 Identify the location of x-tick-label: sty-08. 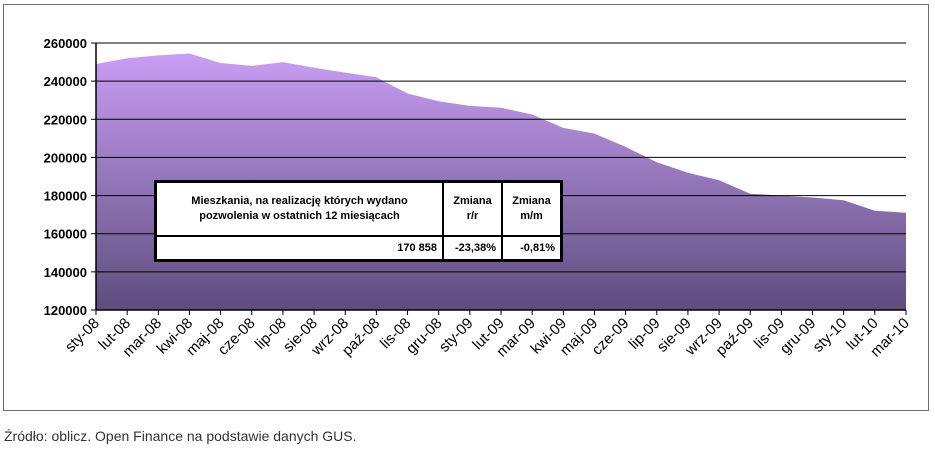
(82, 335).